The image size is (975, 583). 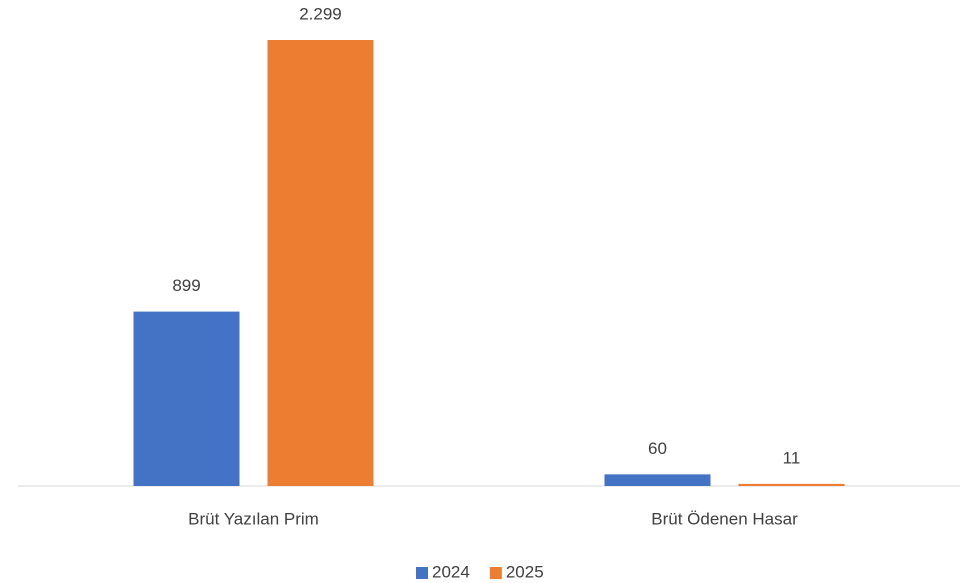 I want to click on legend-label: 2025, so click(x=525, y=571).